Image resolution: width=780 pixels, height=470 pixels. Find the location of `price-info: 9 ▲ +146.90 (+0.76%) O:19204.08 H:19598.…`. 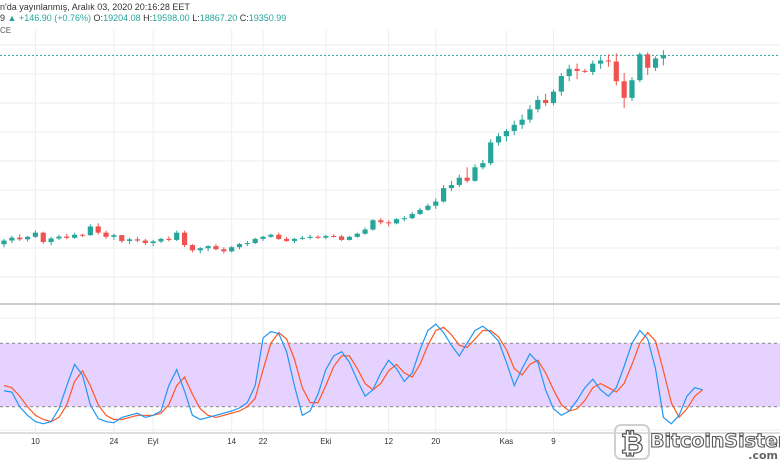

price-info: 9 ▲ +146.90 (+0.76%) O:19204.08 H:19598.… is located at coordinates (143, 18).